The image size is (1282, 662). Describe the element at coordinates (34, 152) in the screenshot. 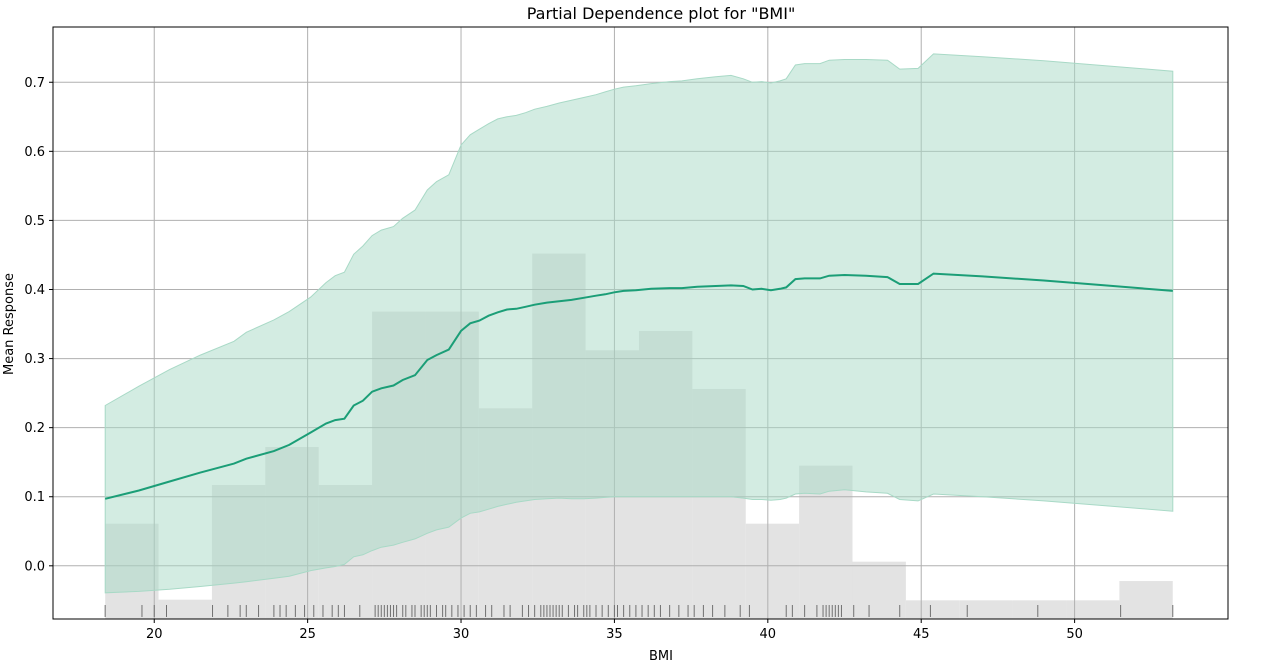

I see `y-tick-label: 0.6` at that location.